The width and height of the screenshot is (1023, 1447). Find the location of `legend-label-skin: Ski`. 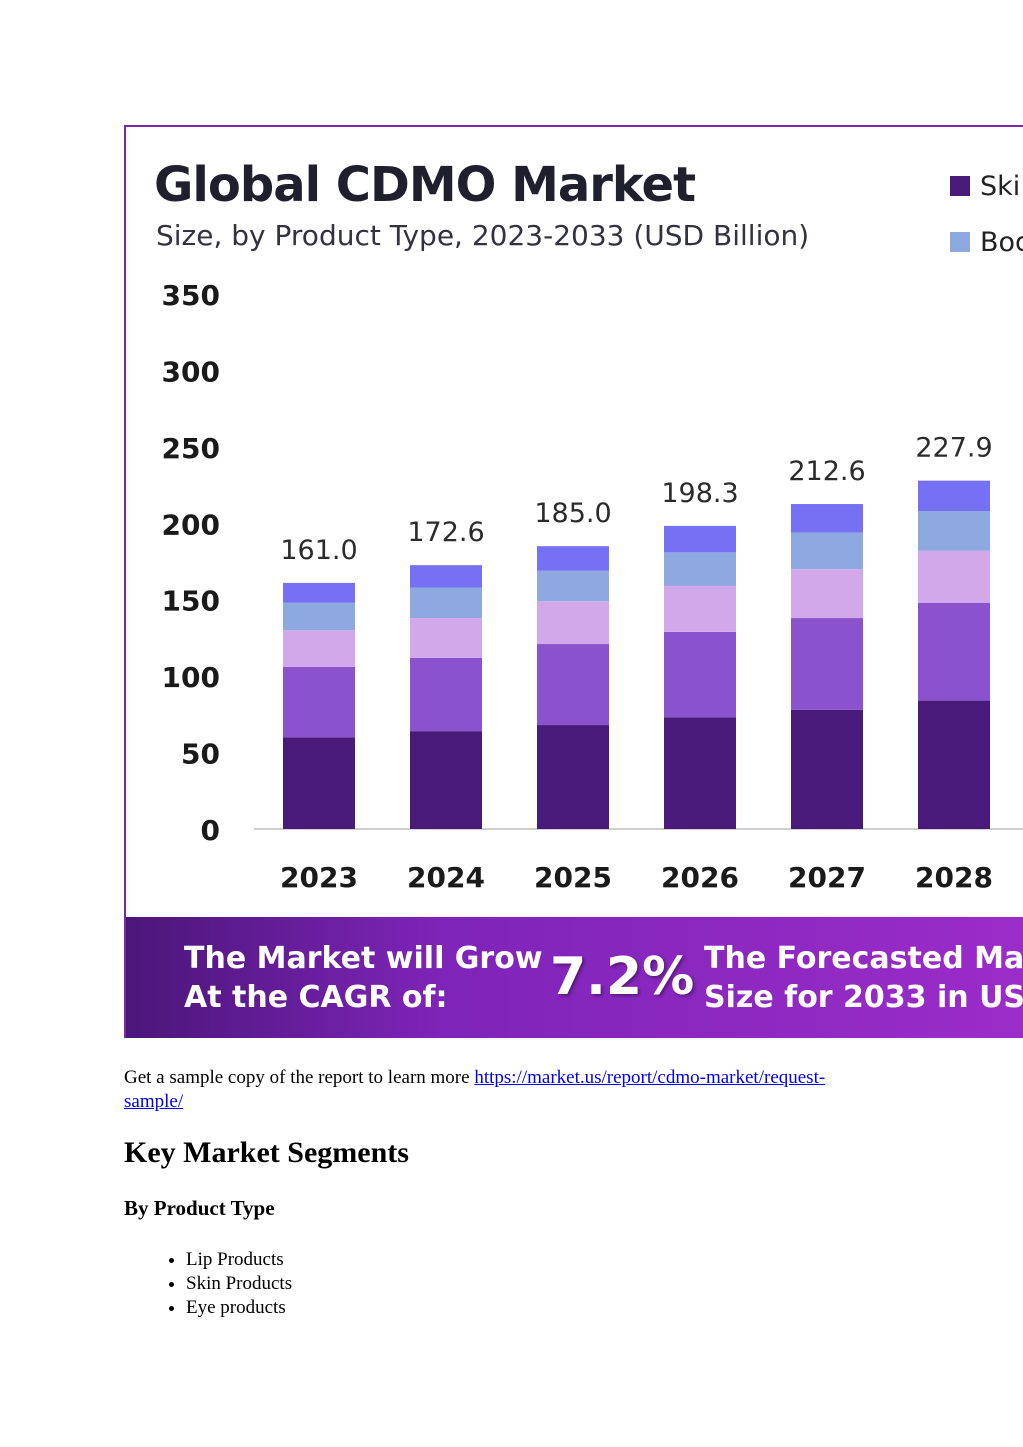

legend-label-skin: Ski is located at coordinates (1000, 186).